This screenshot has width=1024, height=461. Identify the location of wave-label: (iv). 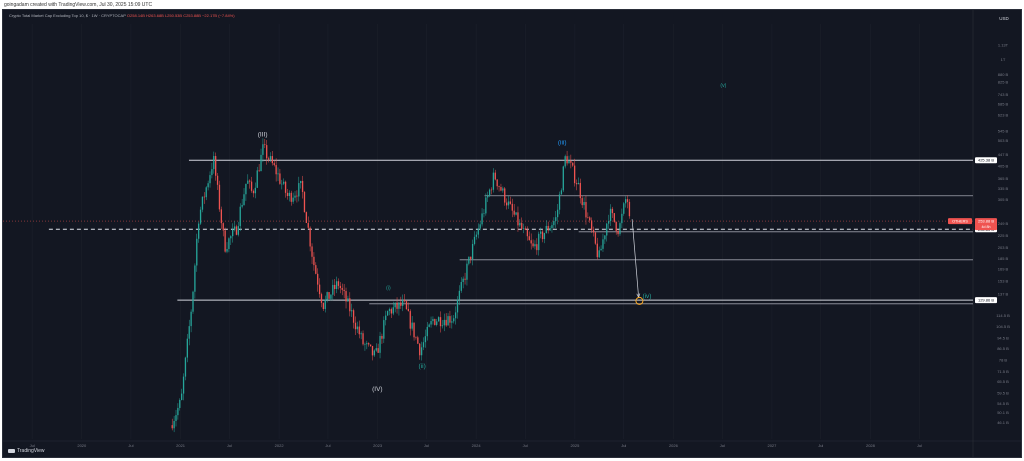
(646, 296).